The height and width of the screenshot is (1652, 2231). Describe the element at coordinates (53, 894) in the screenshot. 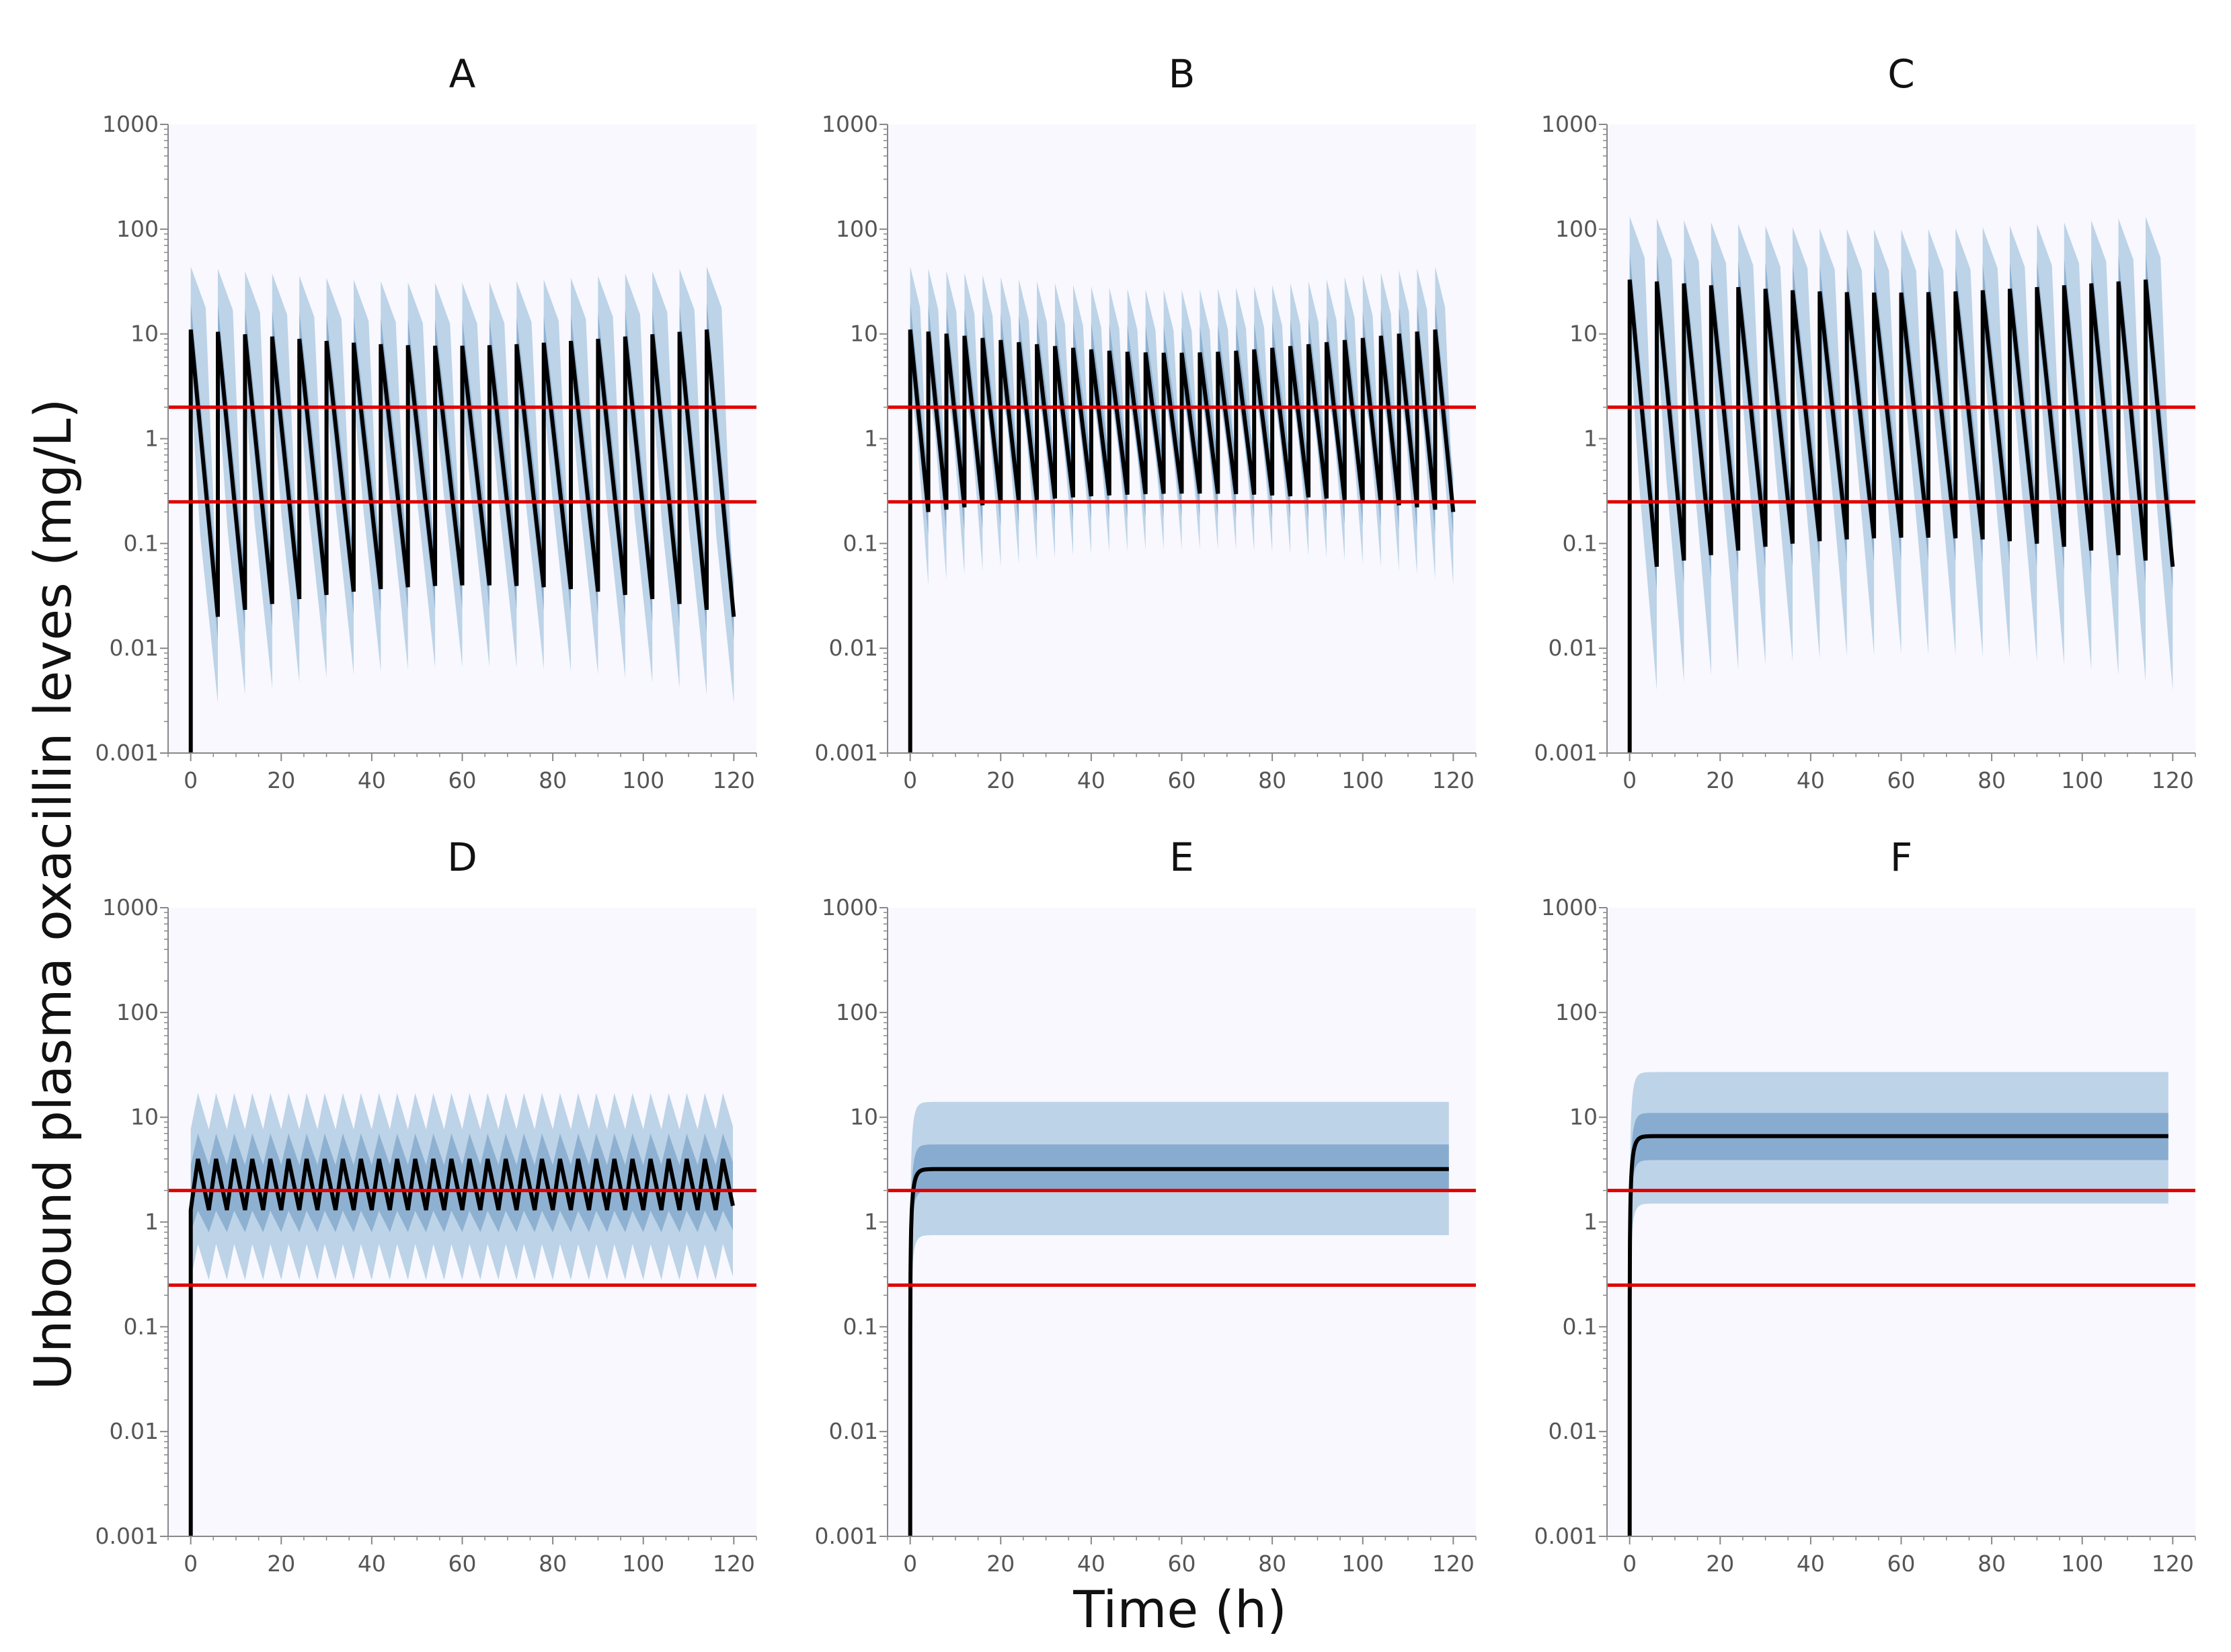

I see `y-axis-title: Unbound plasma oxacillin leves (mg/L)` at that location.